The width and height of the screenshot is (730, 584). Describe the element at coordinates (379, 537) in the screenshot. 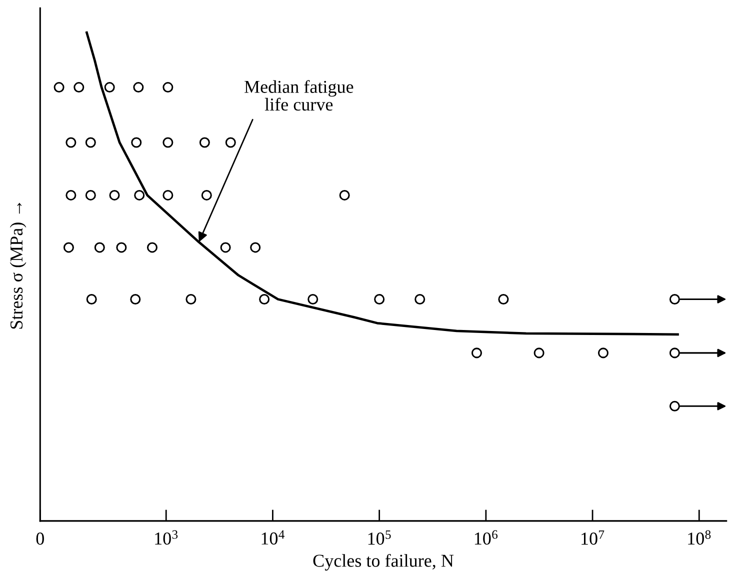

I see `x-tick-label: 10$^{5}$` at that location.